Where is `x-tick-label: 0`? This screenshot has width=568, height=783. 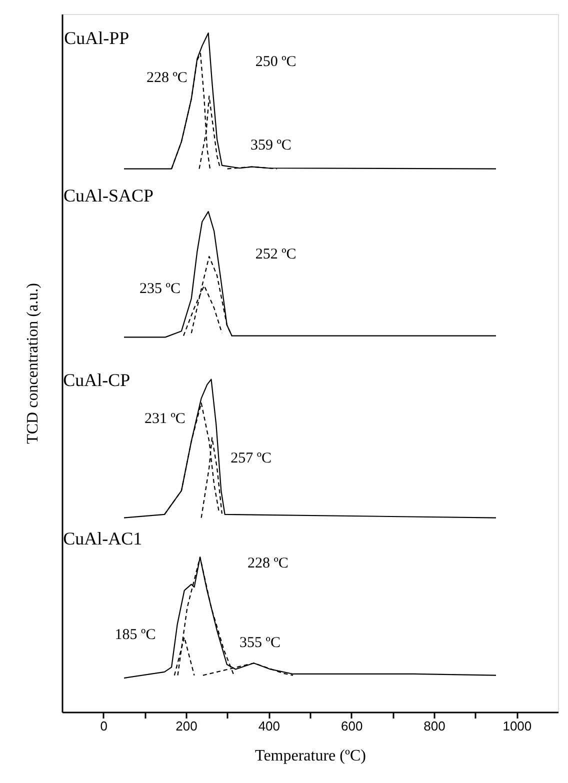 x-tick-label: 0 is located at coordinates (104, 726).